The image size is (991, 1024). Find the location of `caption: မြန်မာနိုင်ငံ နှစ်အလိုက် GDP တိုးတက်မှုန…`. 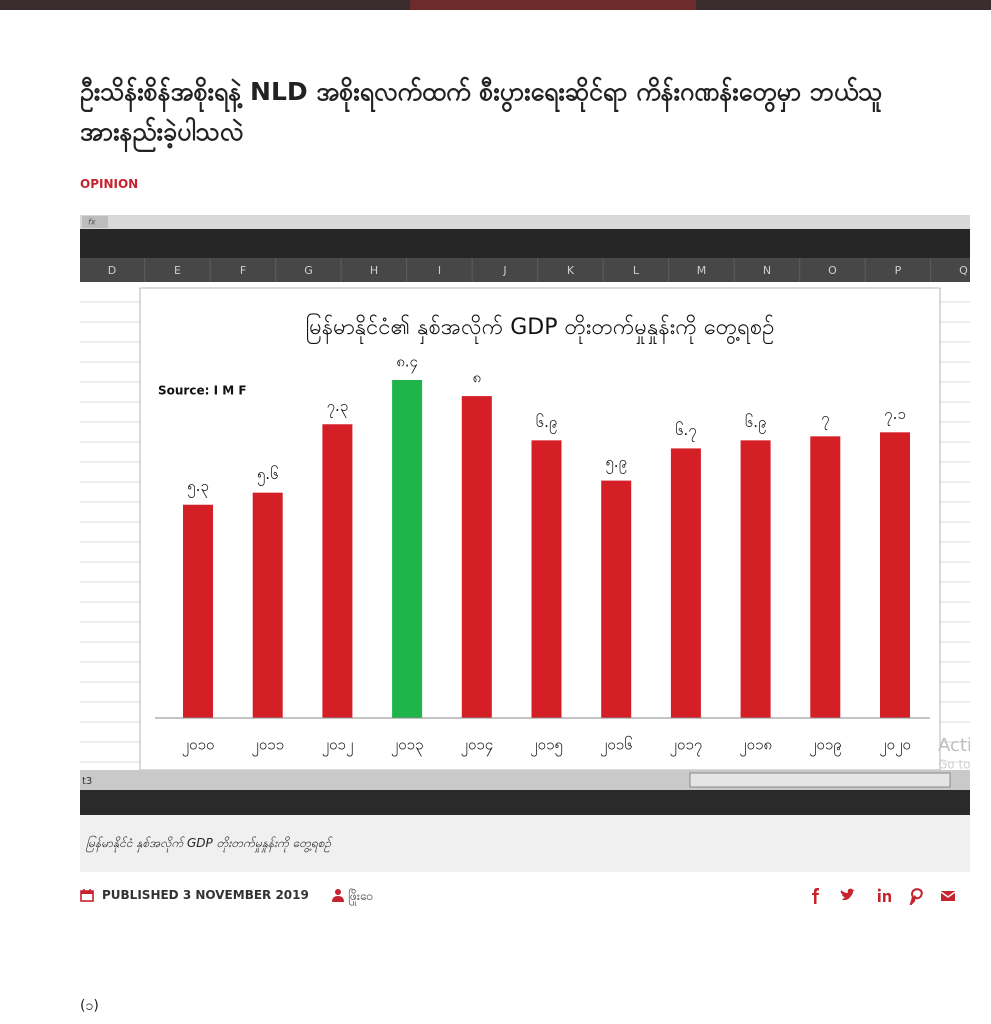

caption: မြန်မာနိုင်ငံ နှစ်အလိုက် GDP တိုးတက်မှုန… is located at coordinates (209, 843).